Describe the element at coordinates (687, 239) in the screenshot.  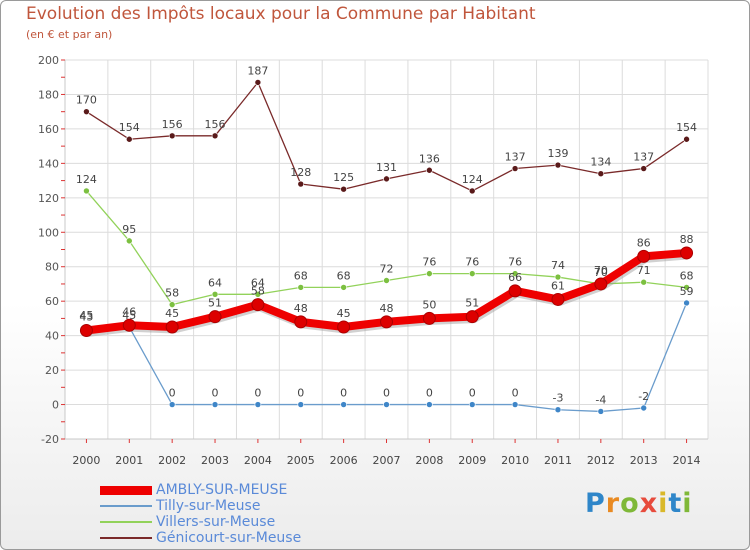
I see `data-label-ambly-sur-meuse: 88` at that location.